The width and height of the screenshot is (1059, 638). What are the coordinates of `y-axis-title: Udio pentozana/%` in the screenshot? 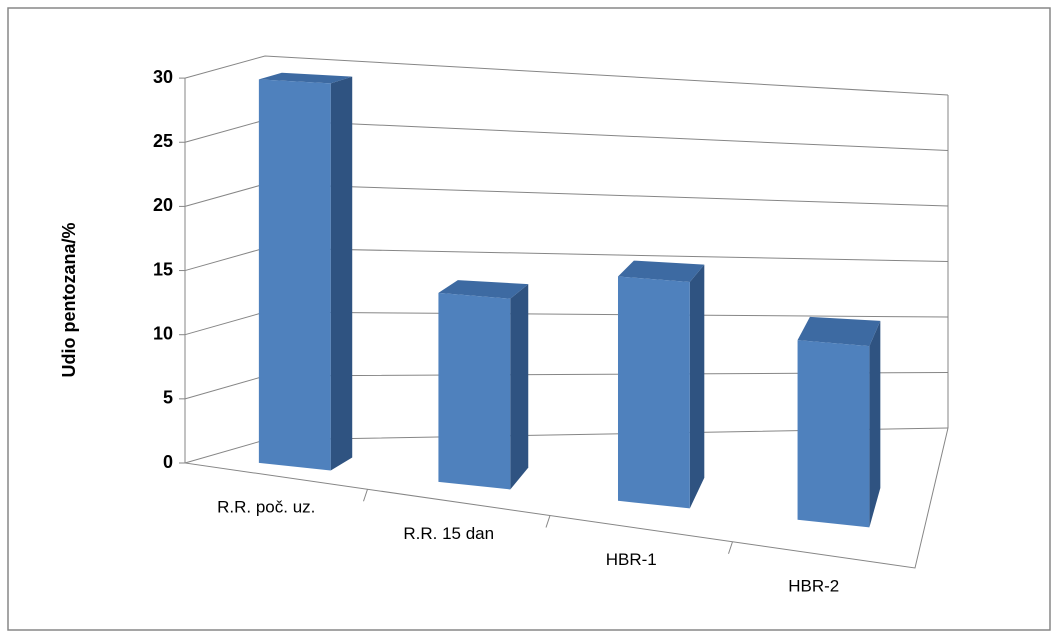 It's located at (69, 299).